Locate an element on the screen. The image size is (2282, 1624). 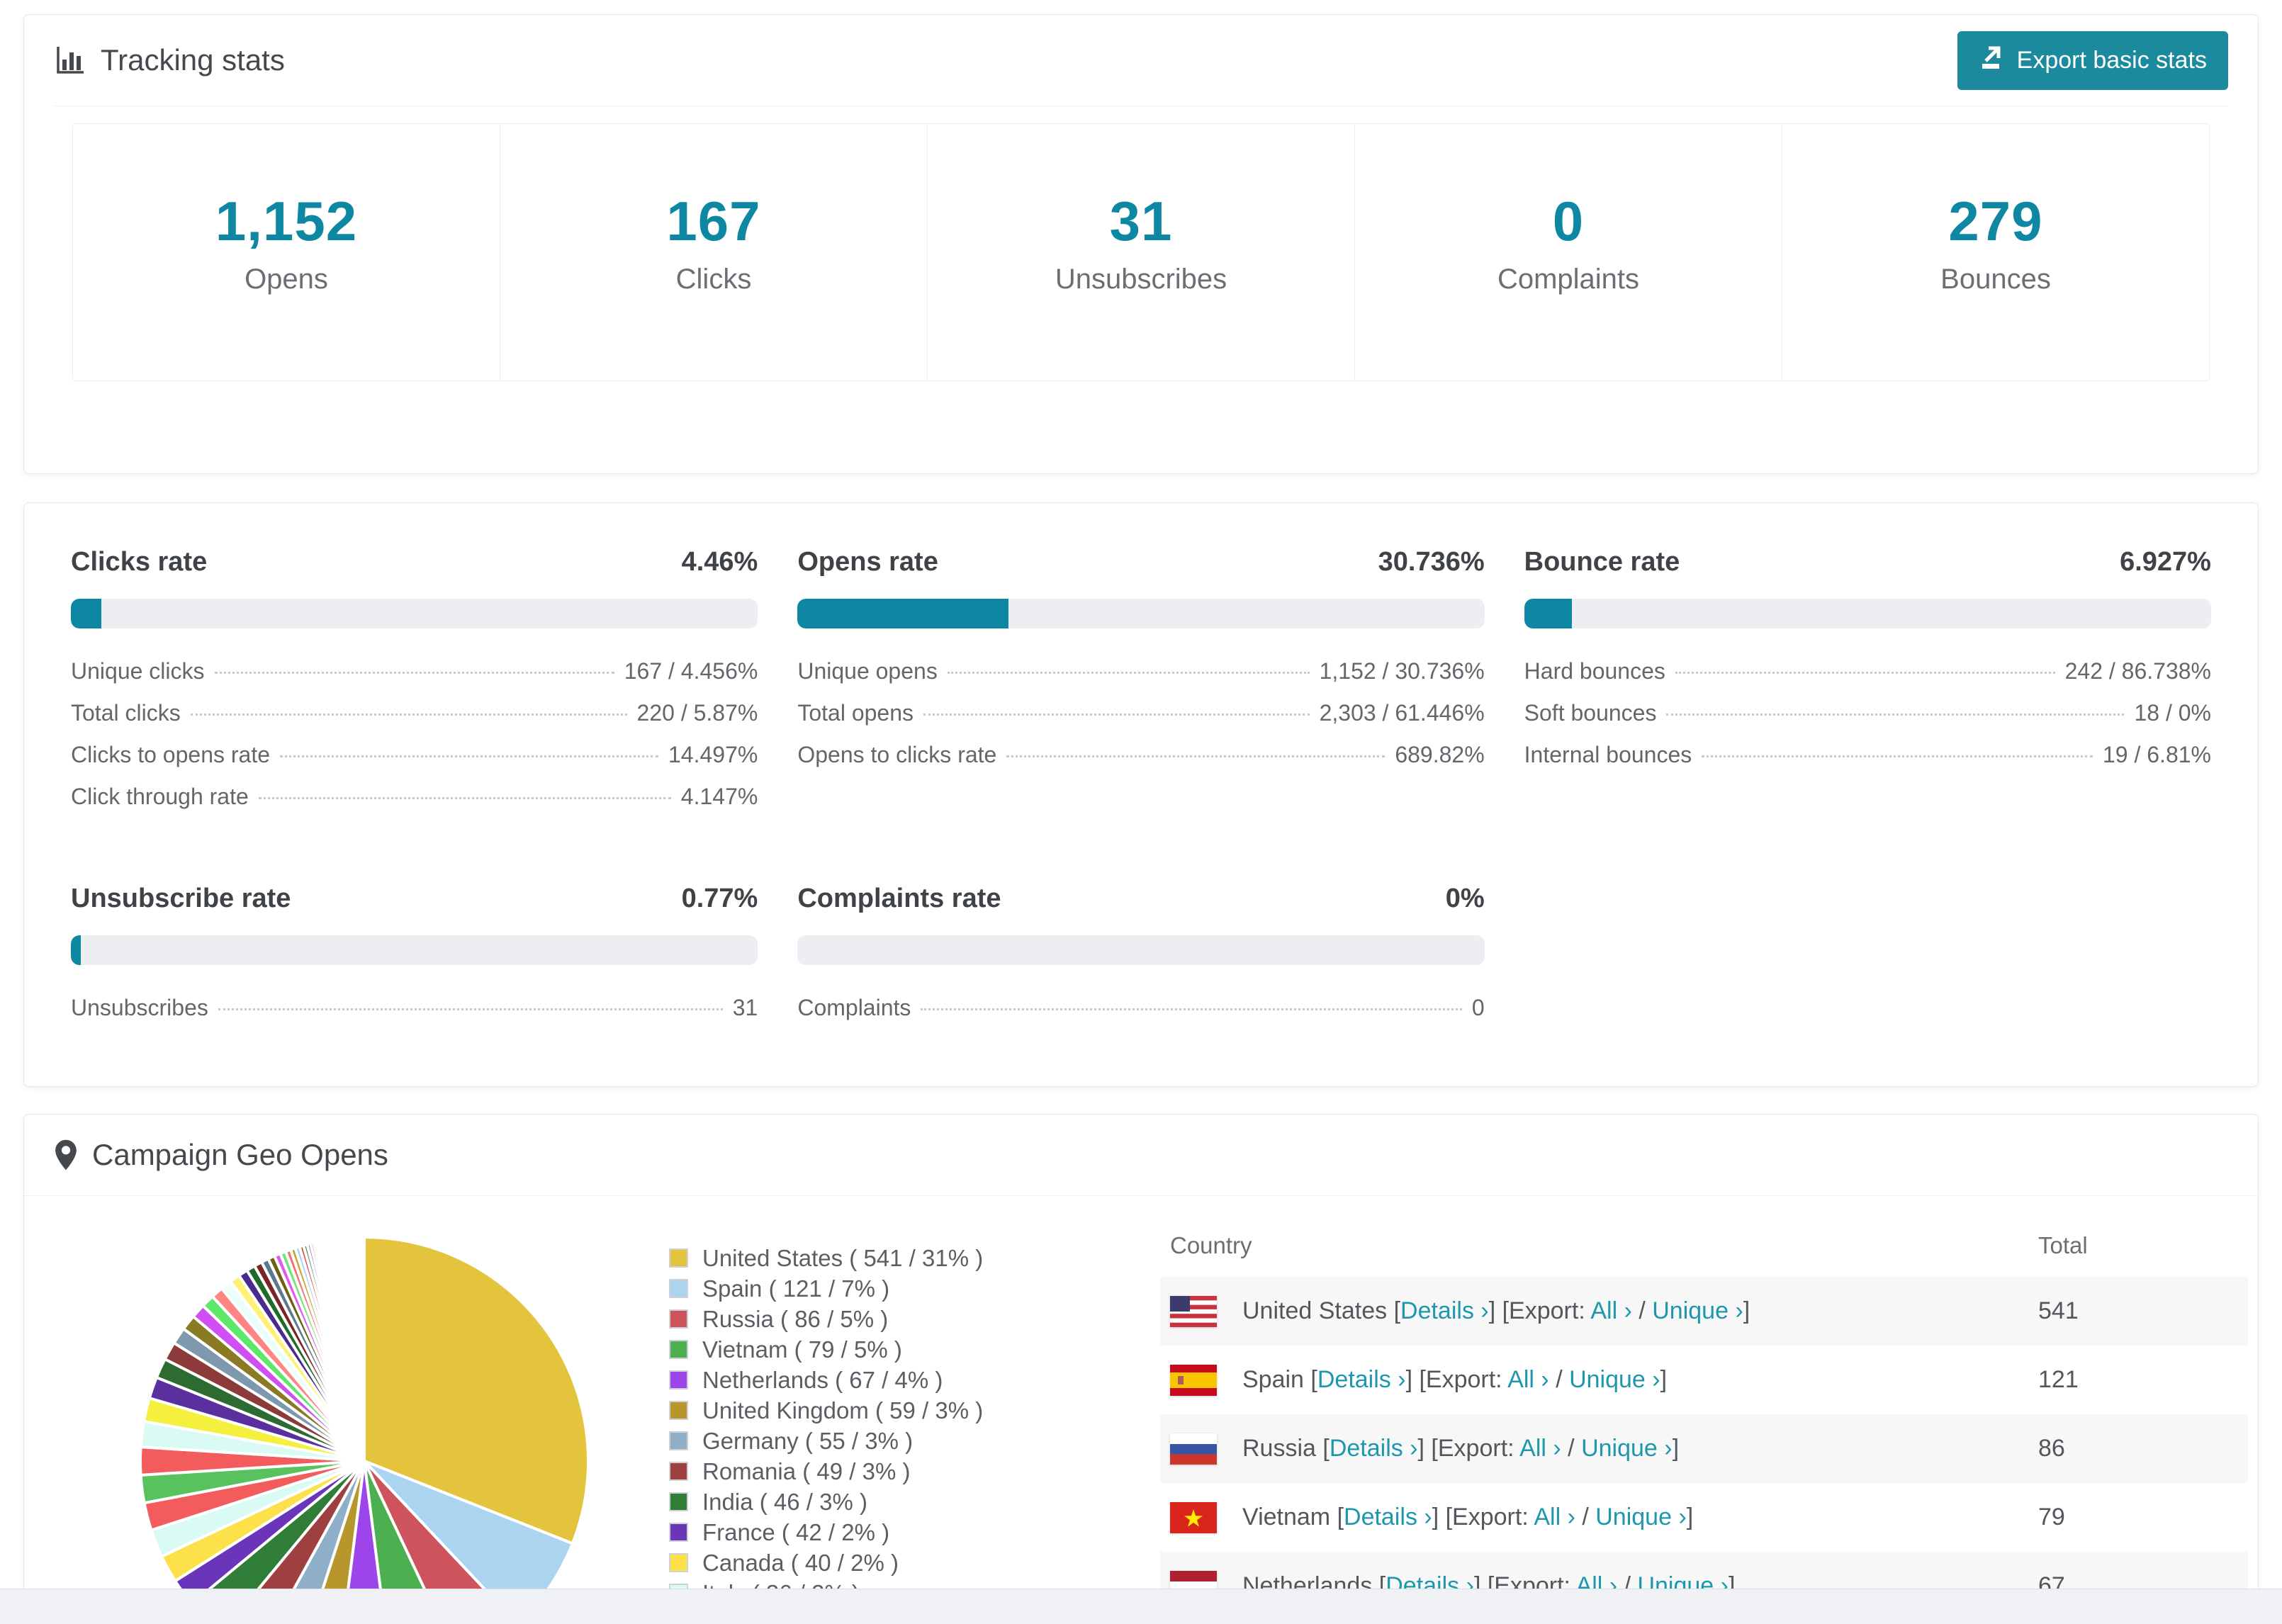
country-name: United States is located at coordinates (1318, 1310).